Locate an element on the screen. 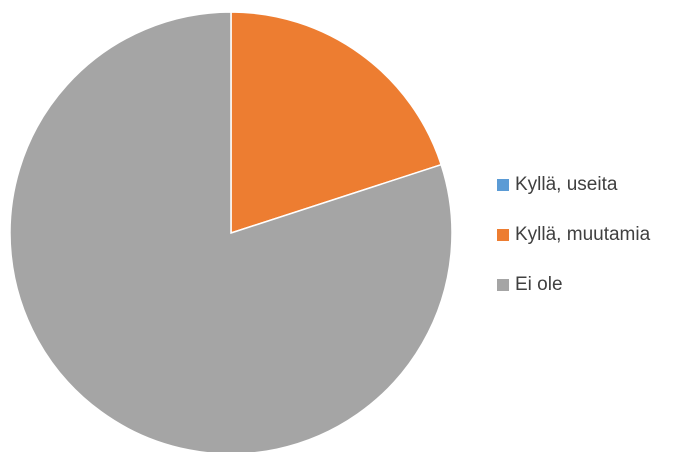 This screenshot has height=452, width=696. legend: Kyllä, useita Kyllä, muutamia Ei ole is located at coordinates (573, 235).